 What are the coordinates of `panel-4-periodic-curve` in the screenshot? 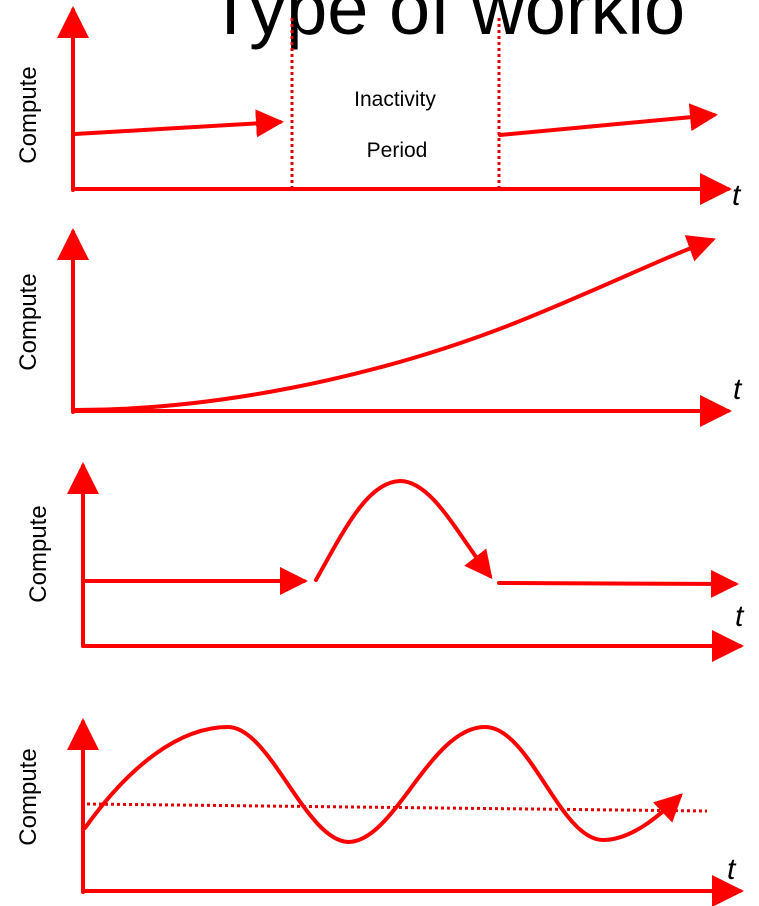 It's located at (383, 784).